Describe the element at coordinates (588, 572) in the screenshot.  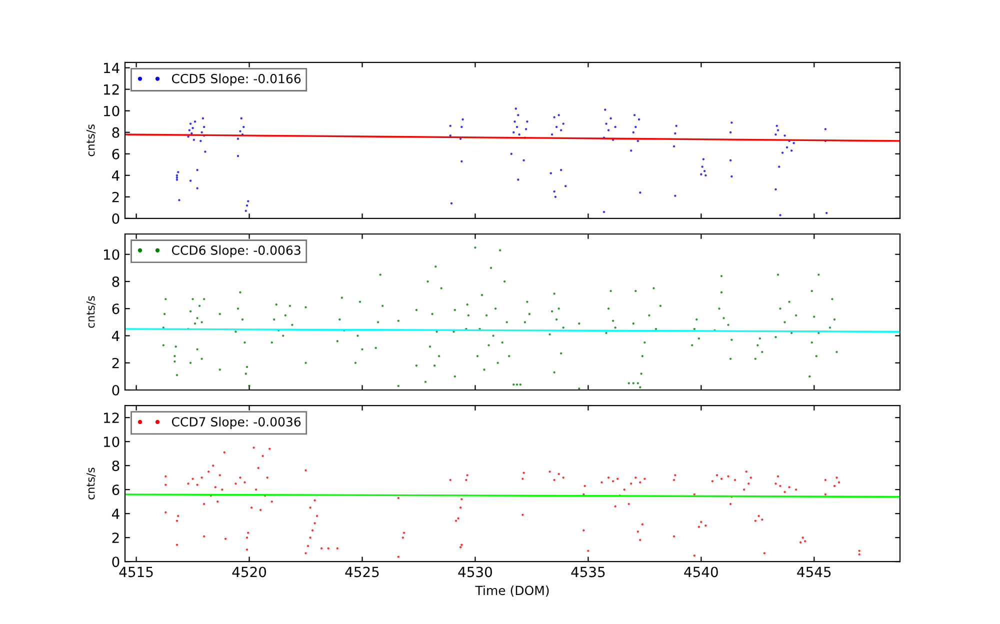
I see `x-tick-label: 4535` at that location.